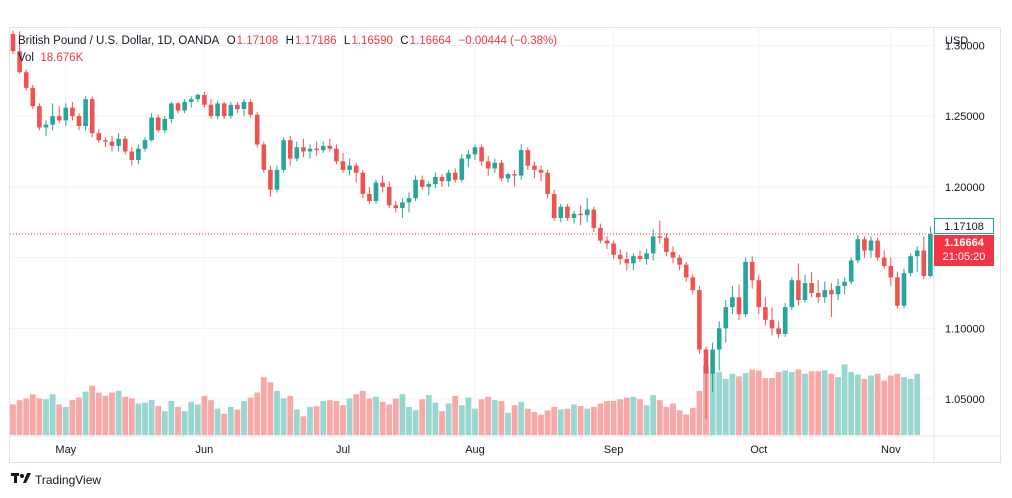  Describe the element at coordinates (965, 188) in the screenshot. I see `price-tick-label: 1.20000` at that location.